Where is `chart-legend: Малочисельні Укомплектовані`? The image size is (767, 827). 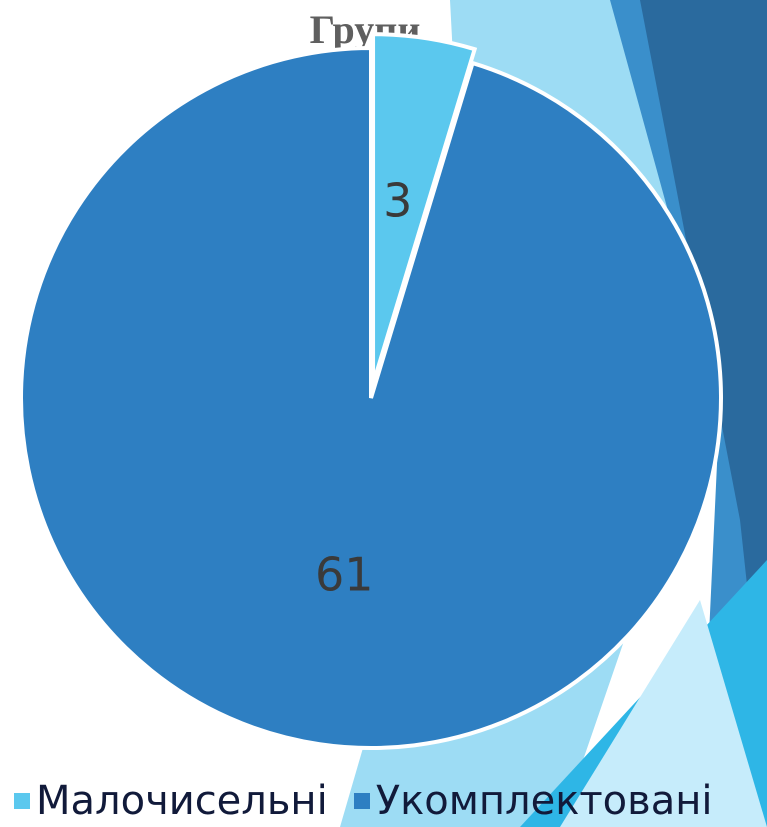 chart-legend: Малочисельні Укомплектовані is located at coordinates (363, 801).